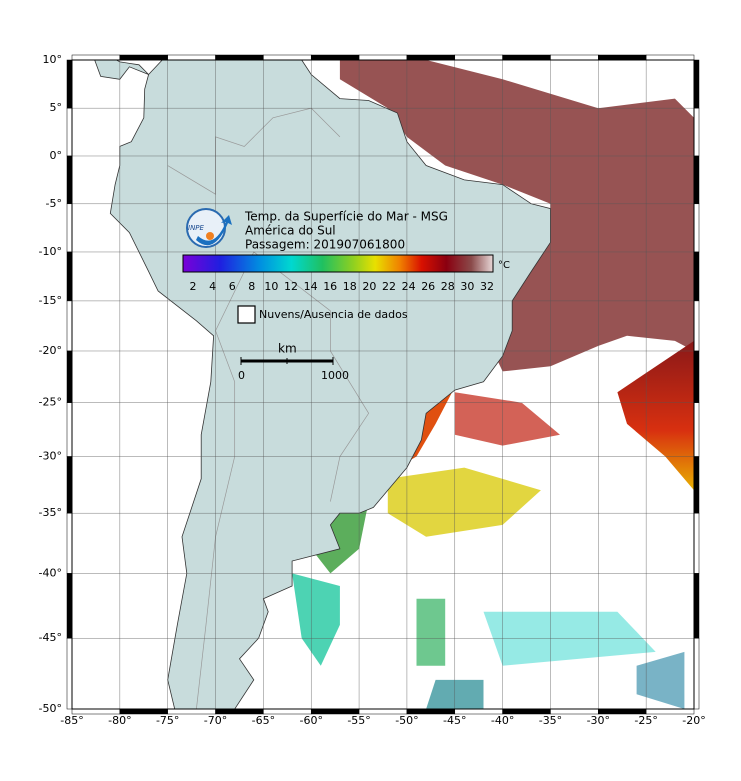  Describe the element at coordinates (56, 107) in the screenshot. I see `lat-label: 5°` at that location.